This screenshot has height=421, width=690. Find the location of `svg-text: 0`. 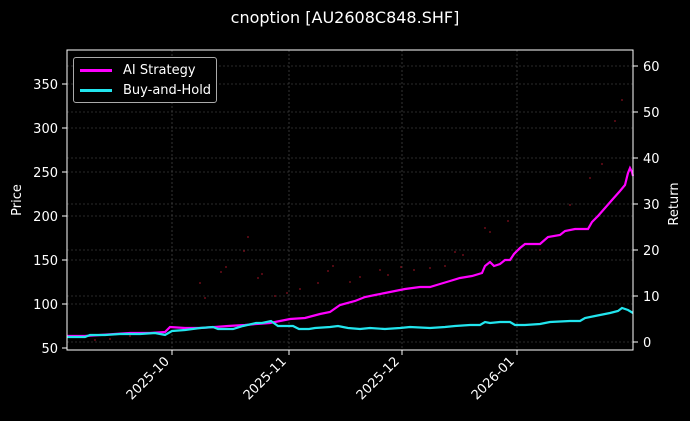

svg-text: 0 is located at coordinates (647, 343).